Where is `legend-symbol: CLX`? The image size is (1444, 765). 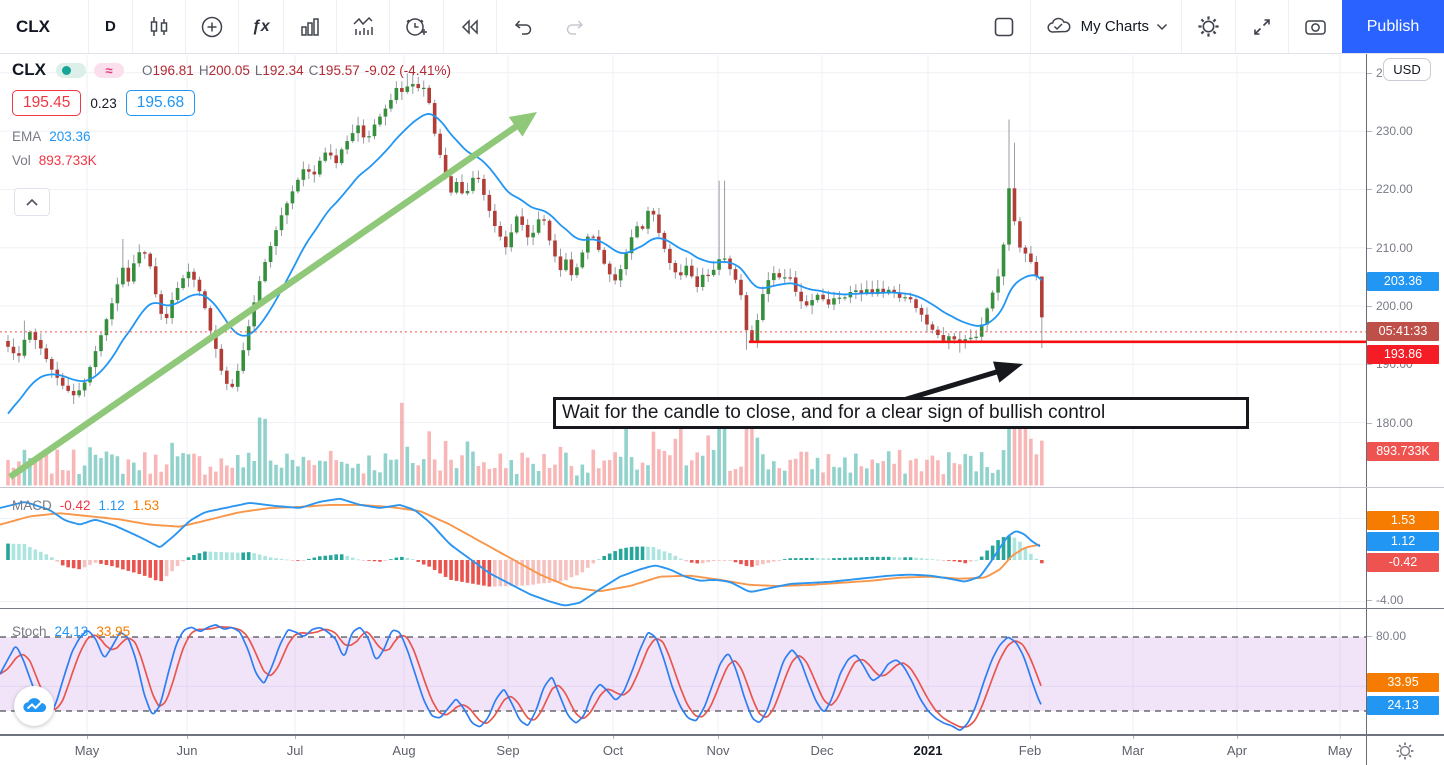
legend-symbol: CLX is located at coordinates (29, 69).